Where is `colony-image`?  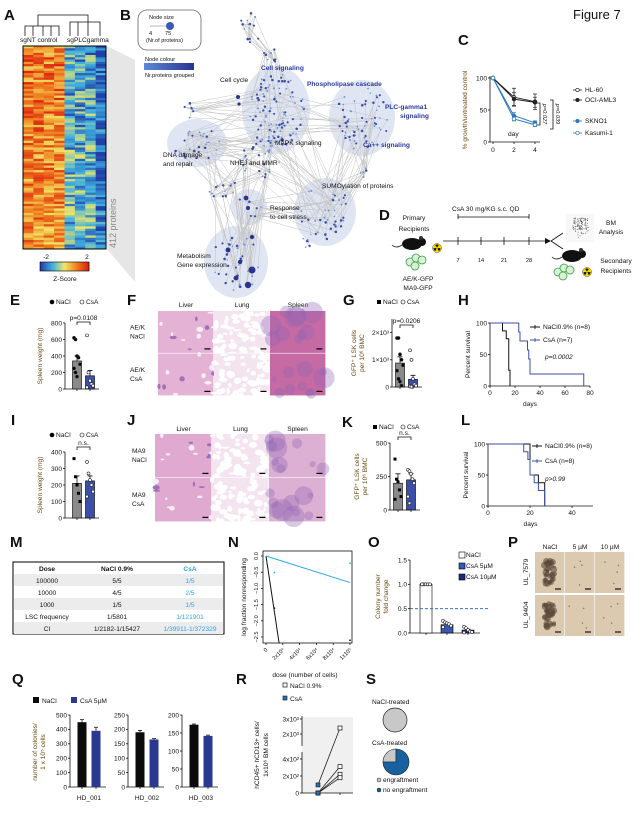 colony-image is located at coordinates (550, 615).